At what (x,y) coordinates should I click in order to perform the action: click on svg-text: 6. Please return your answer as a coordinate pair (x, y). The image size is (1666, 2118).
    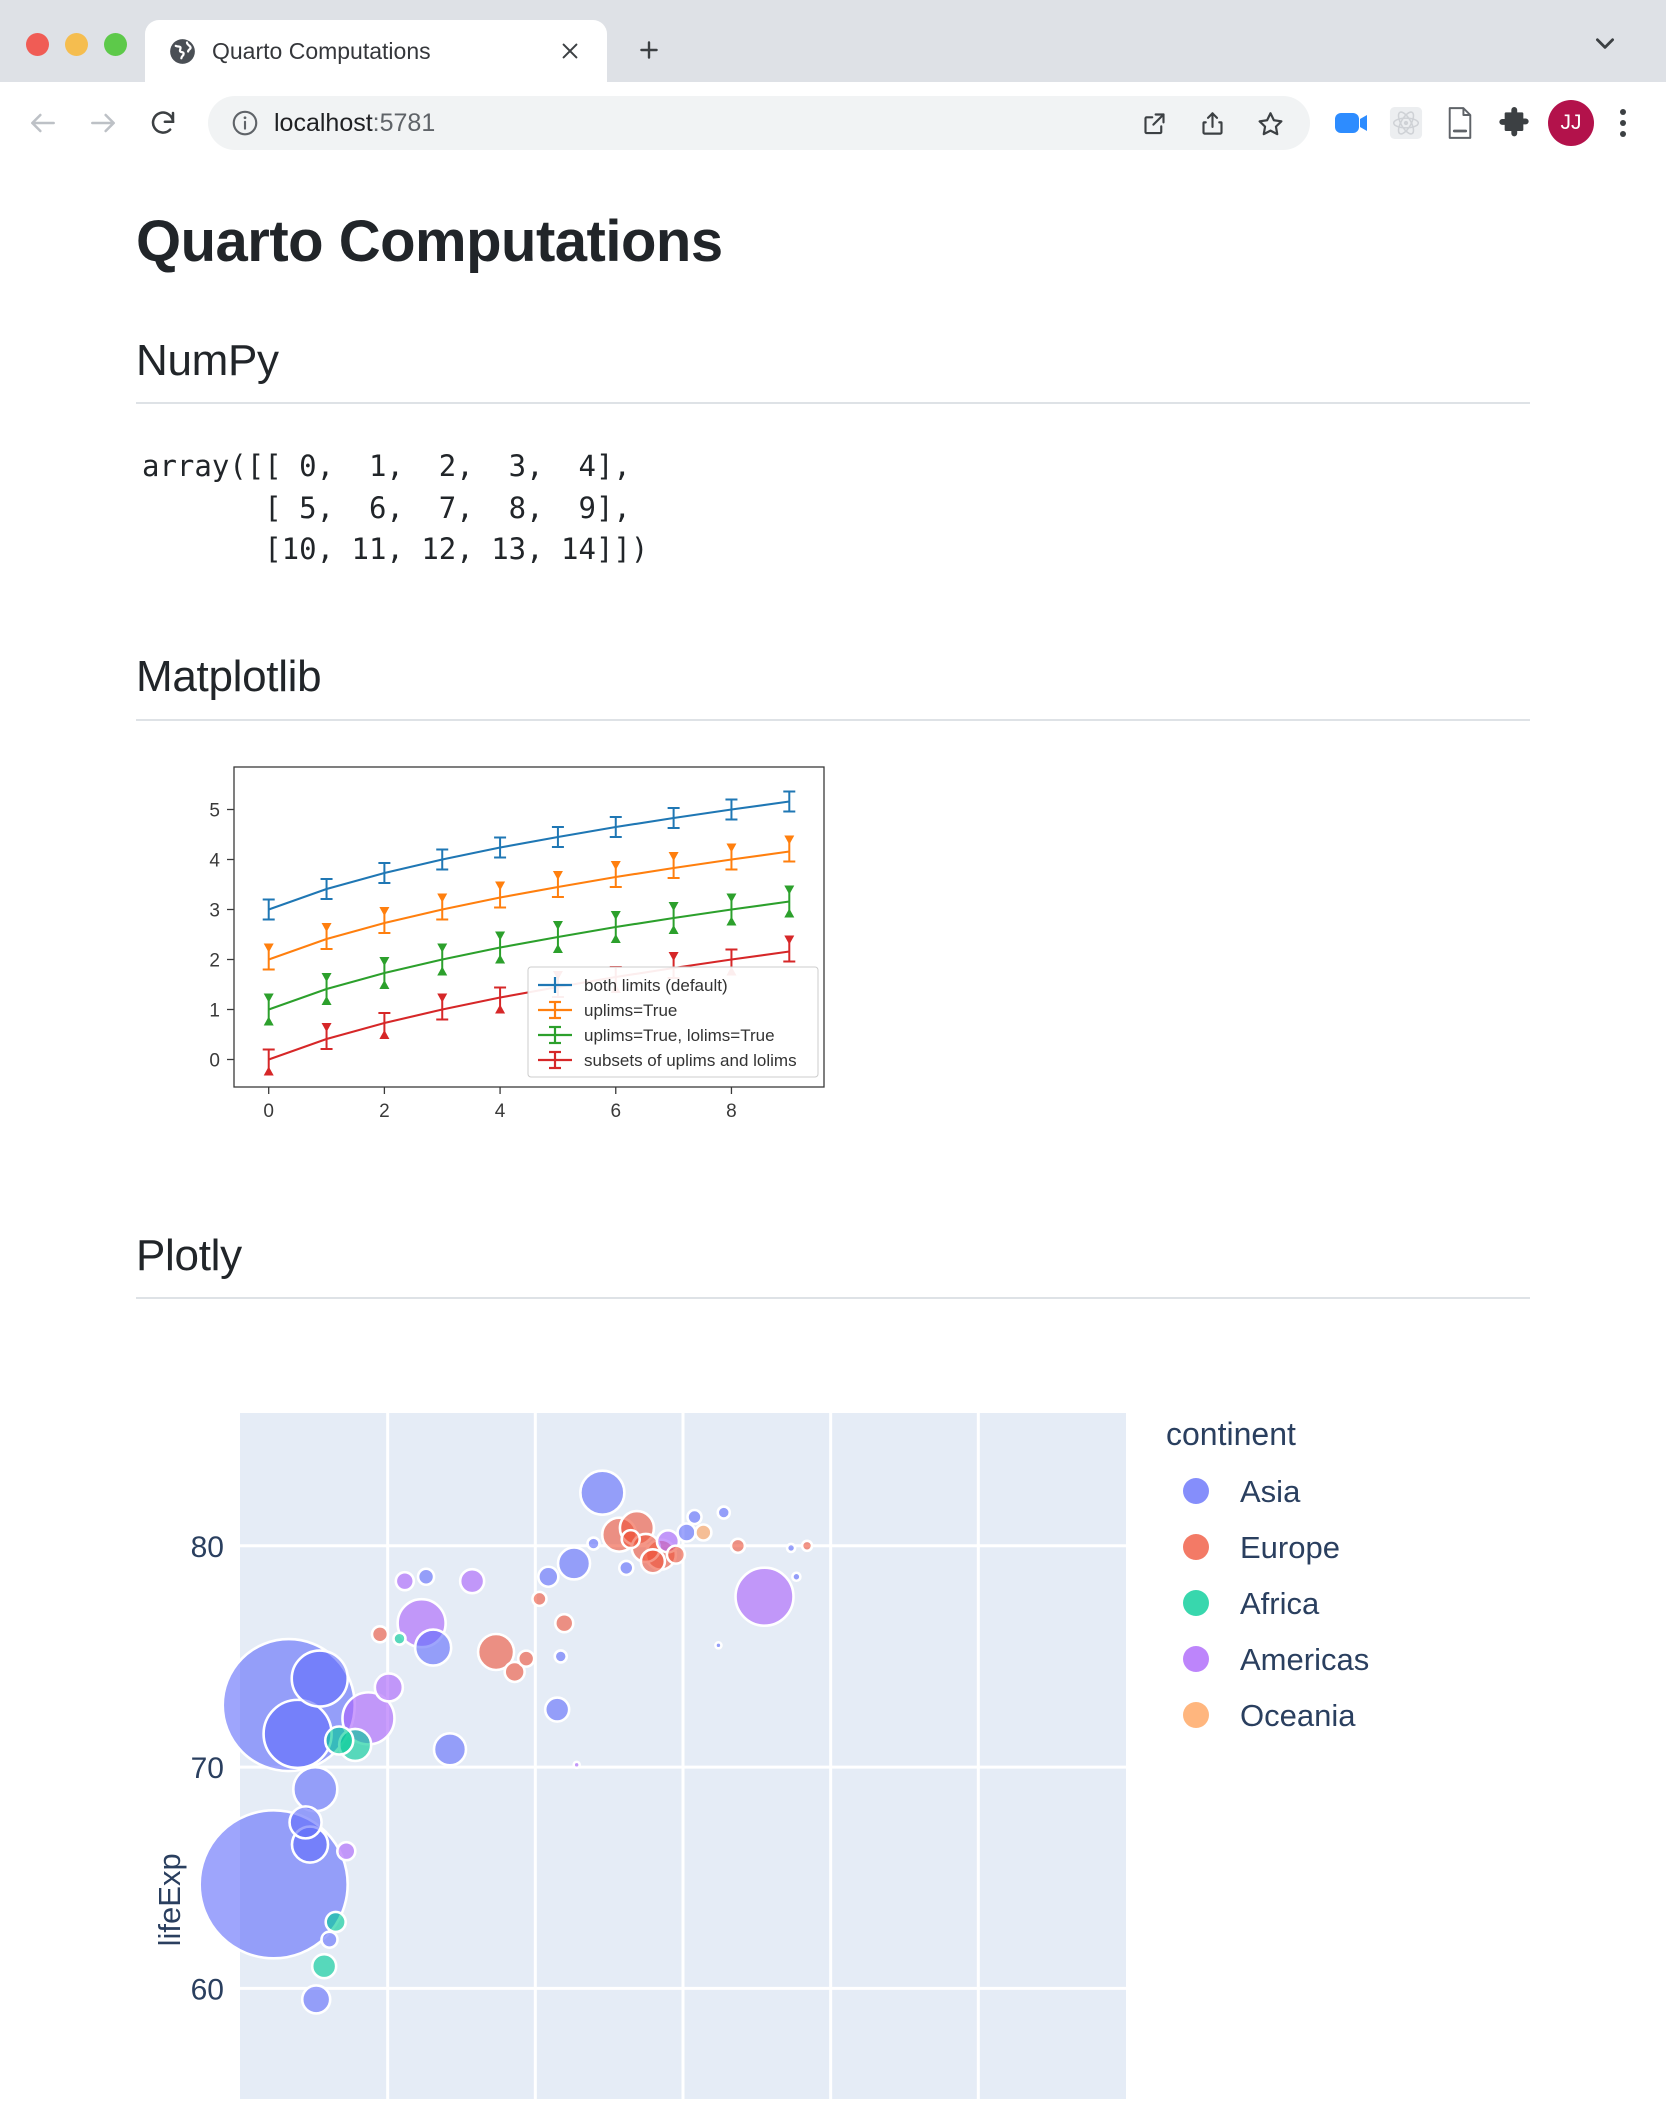
    Looking at the image, I should click on (615, 1111).